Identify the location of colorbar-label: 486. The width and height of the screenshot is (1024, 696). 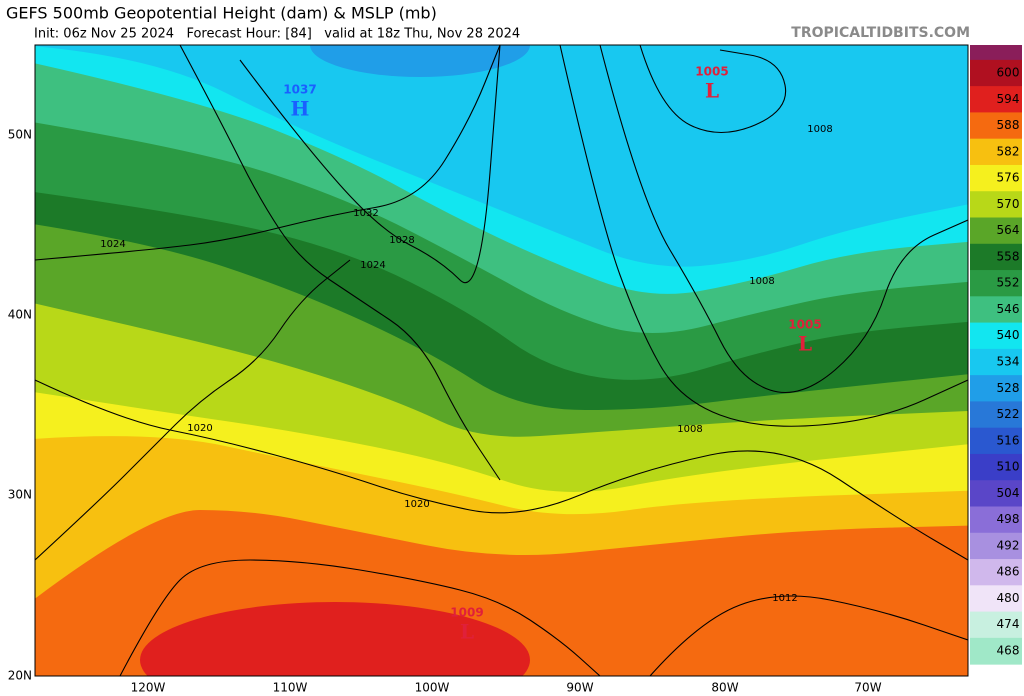
(1008, 572).